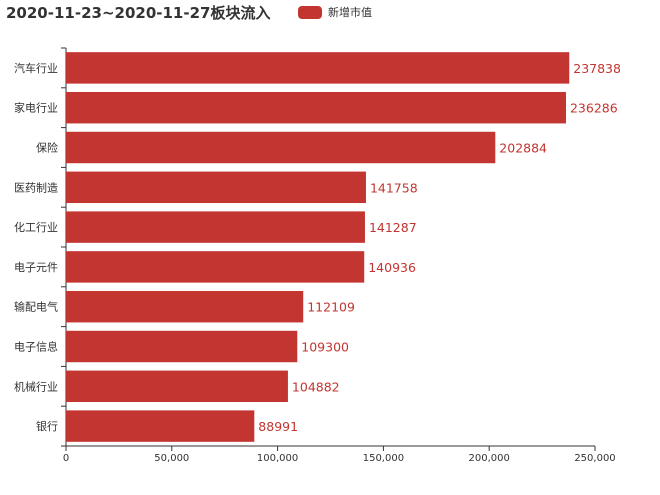  What do you see at coordinates (489, 458) in the screenshot?
I see `x-tick-label: 200,000` at bounding box center [489, 458].